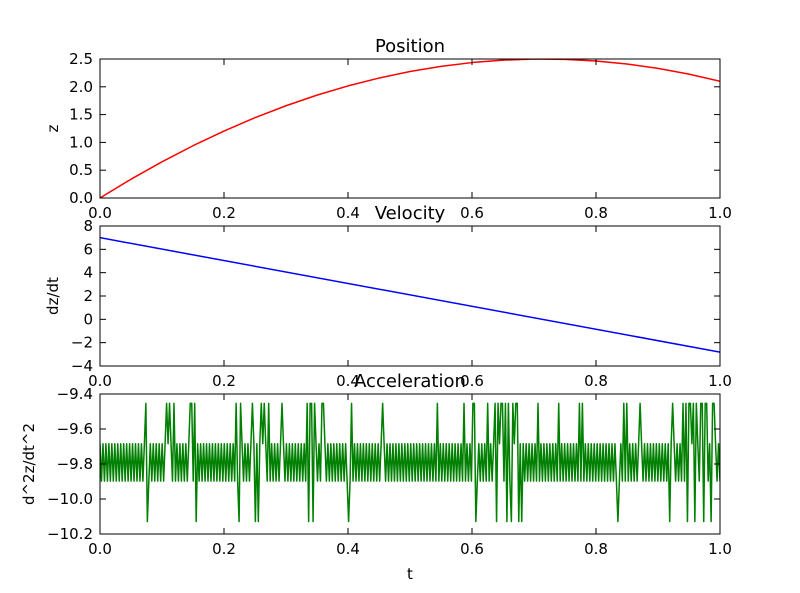  Describe the element at coordinates (410, 46) in the screenshot. I see `position-title: Position` at that location.